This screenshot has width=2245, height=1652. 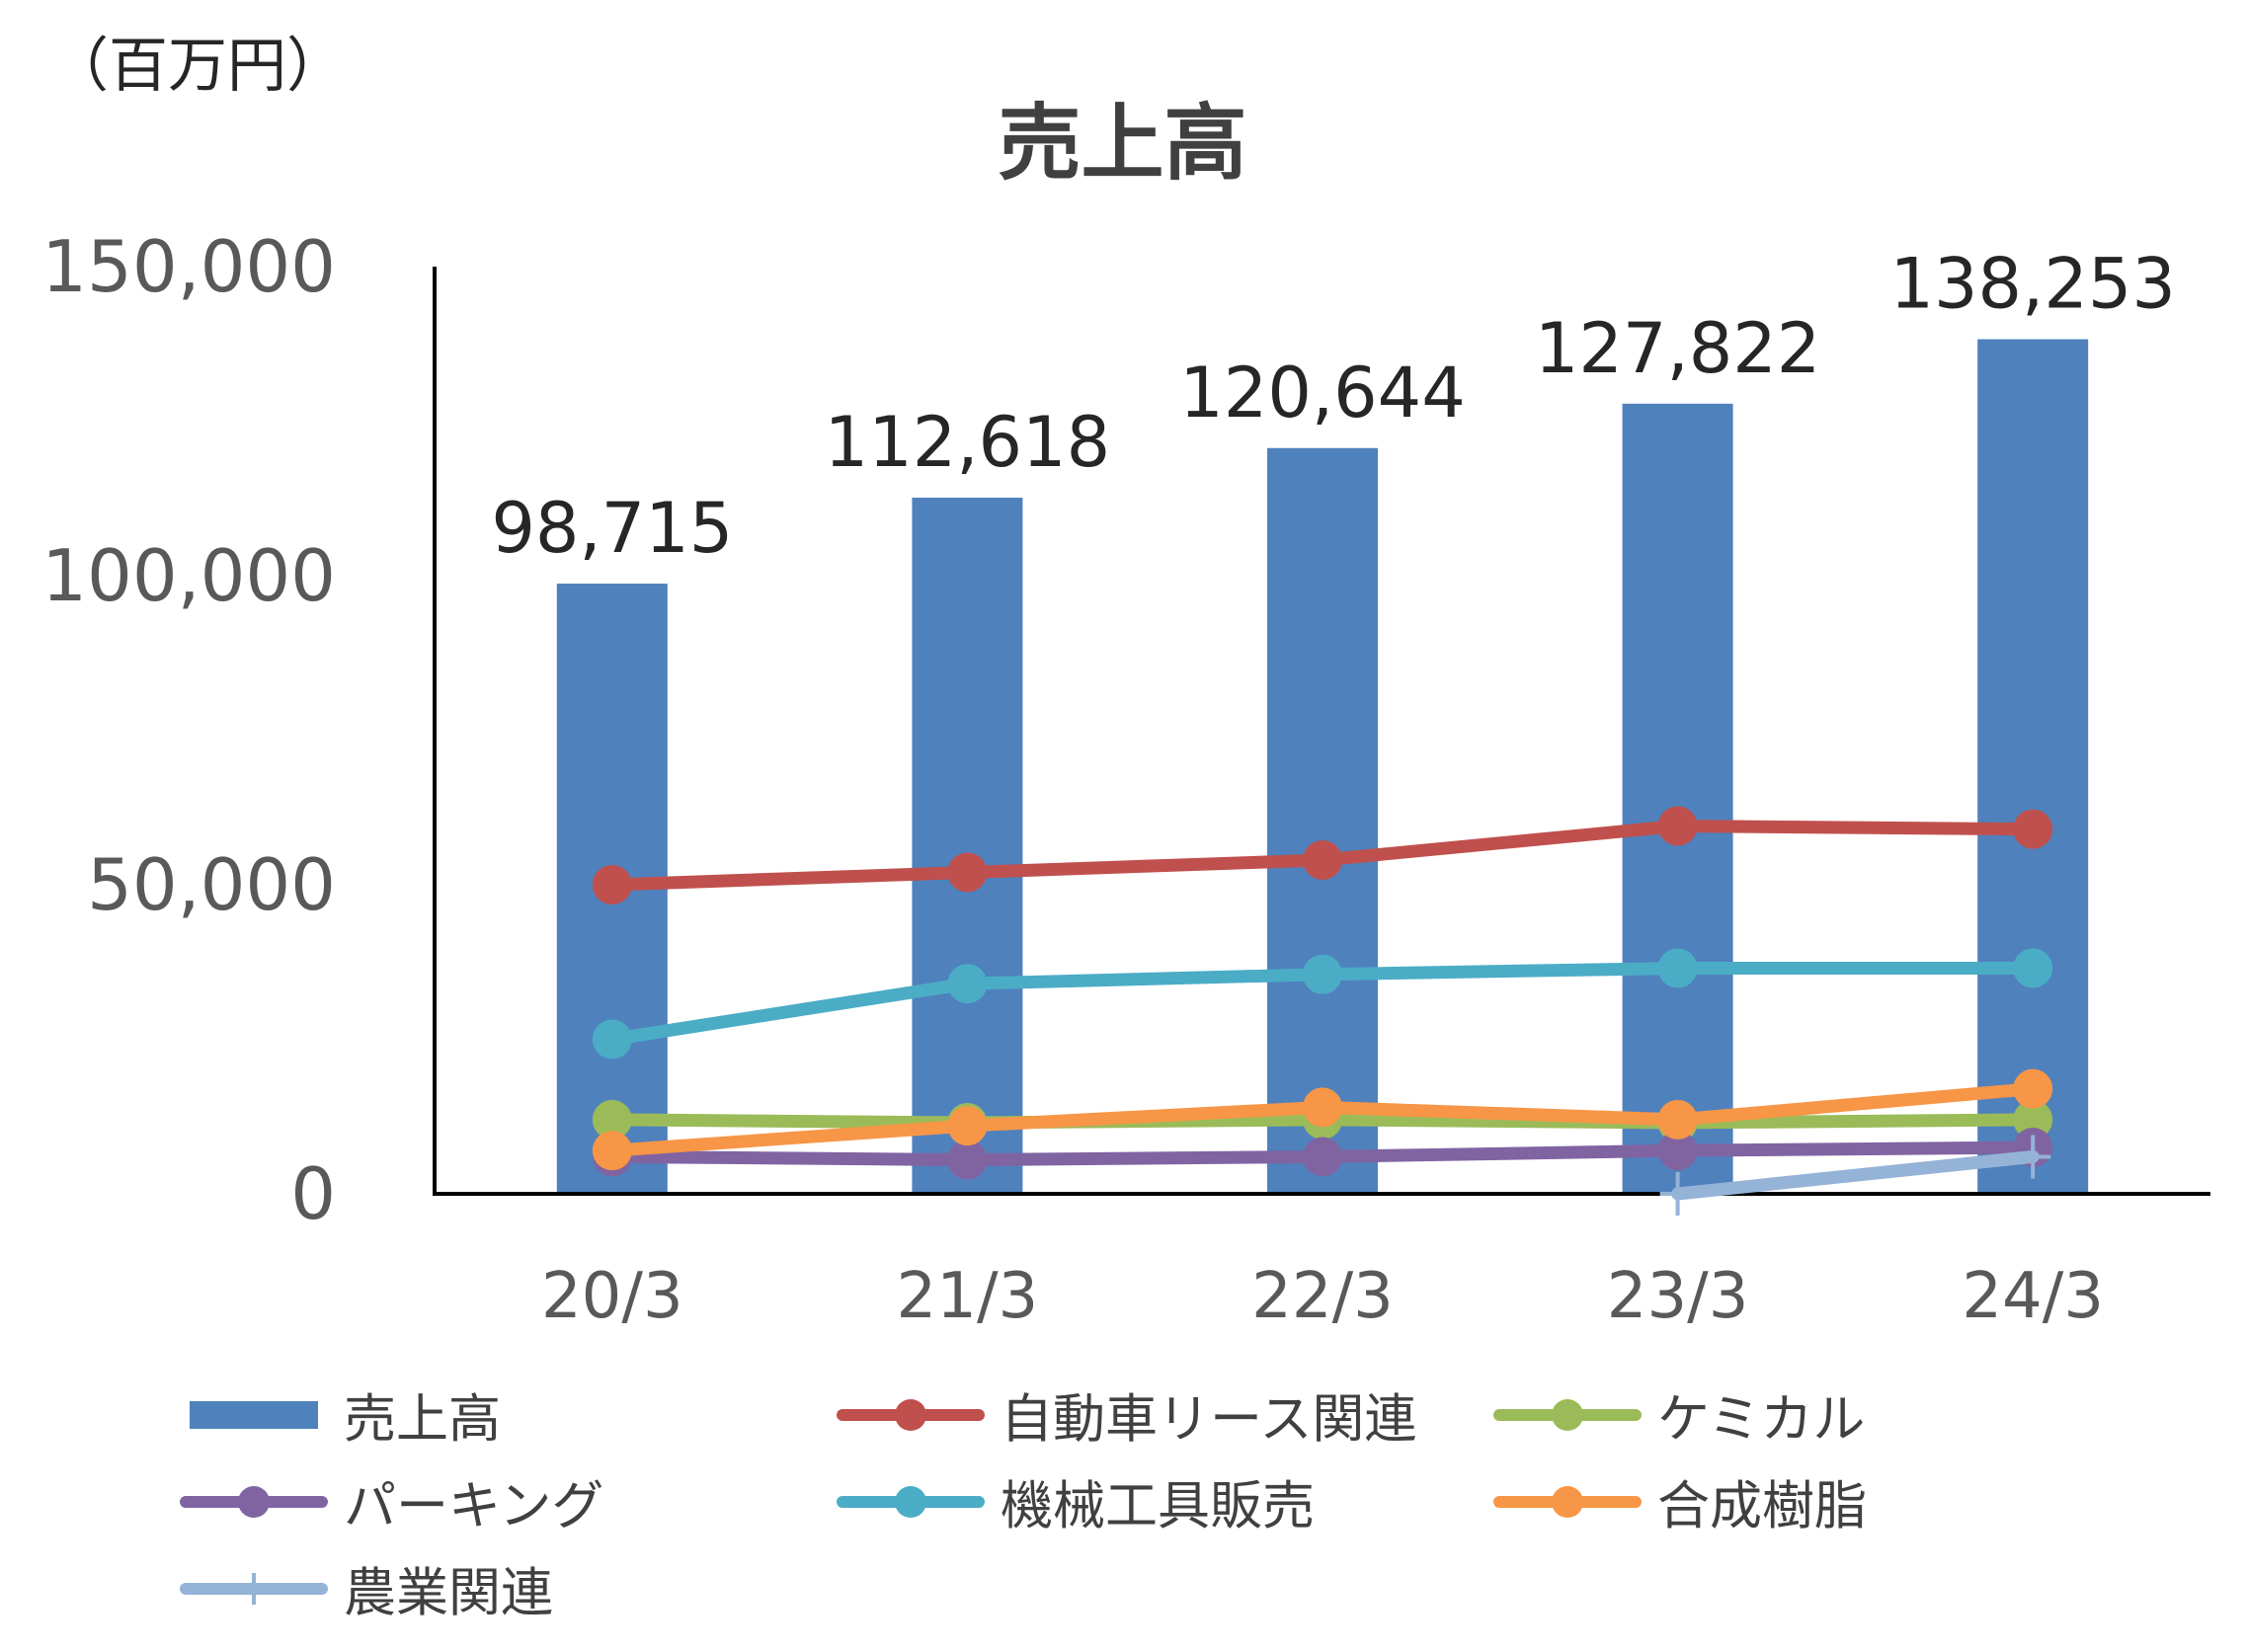 I want to click on x-tick-label: 22/3, so click(x=1322, y=1296).